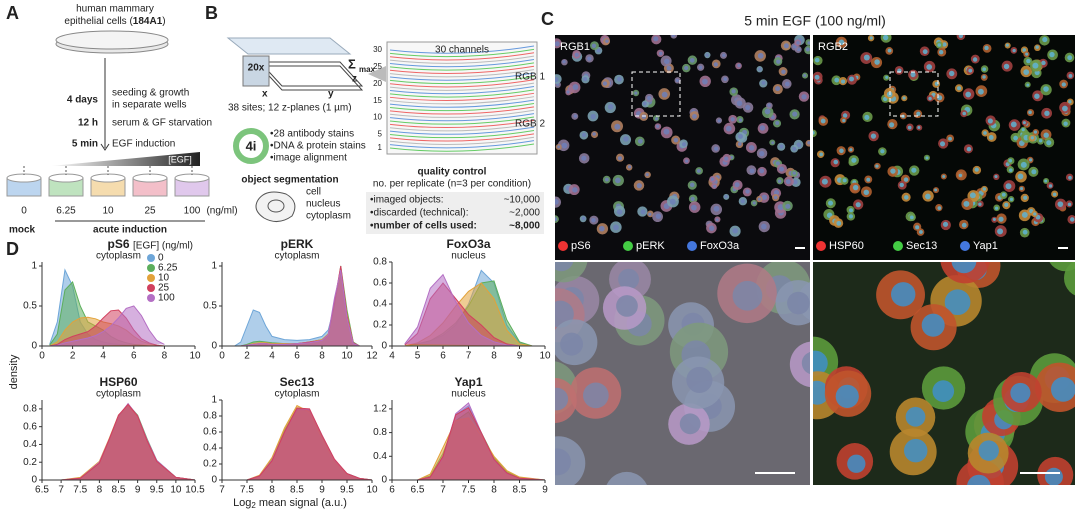 The height and width of the screenshot is (512, 1080). What do you see at coordinates (323, 204) in the screenshot?
I see `seg-label: nucleus` at bounding box center [323, 204].